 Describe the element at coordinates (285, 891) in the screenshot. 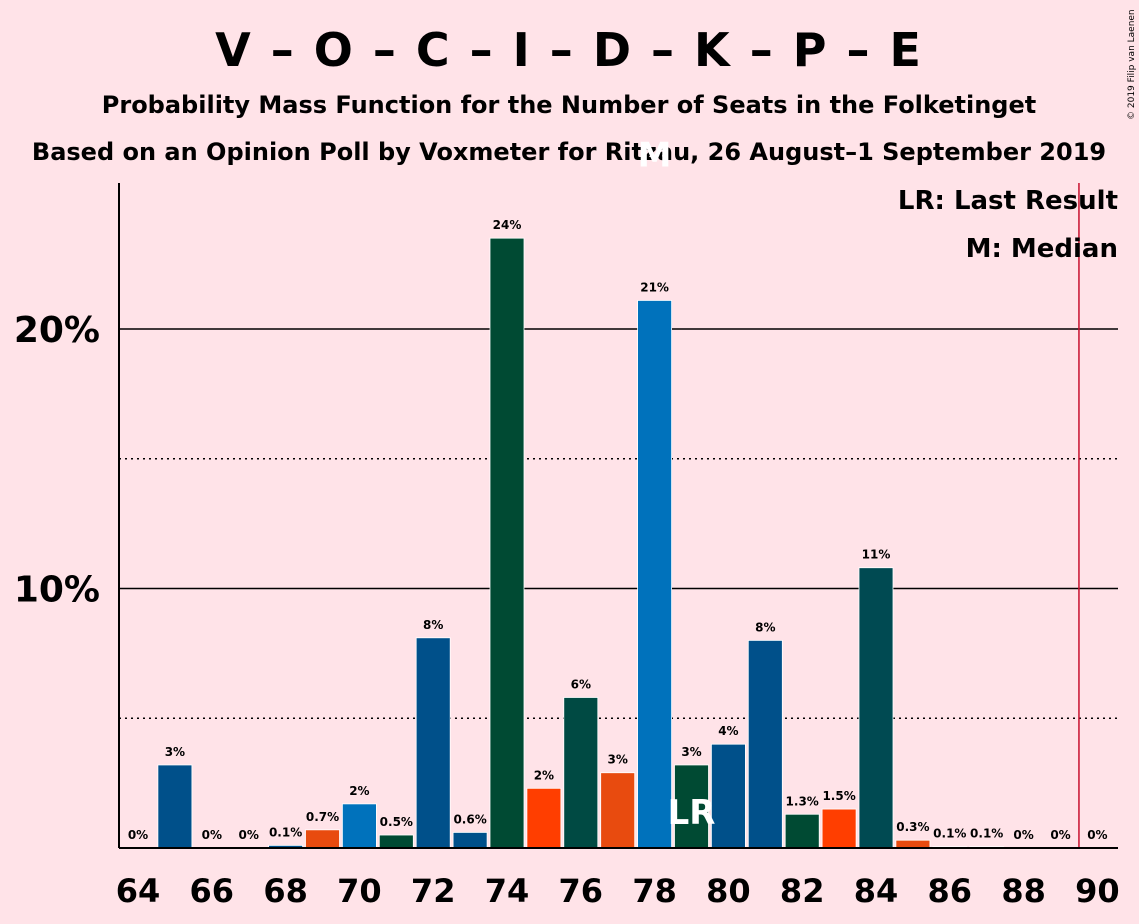

I see `x-tick-label: 68` at that location.